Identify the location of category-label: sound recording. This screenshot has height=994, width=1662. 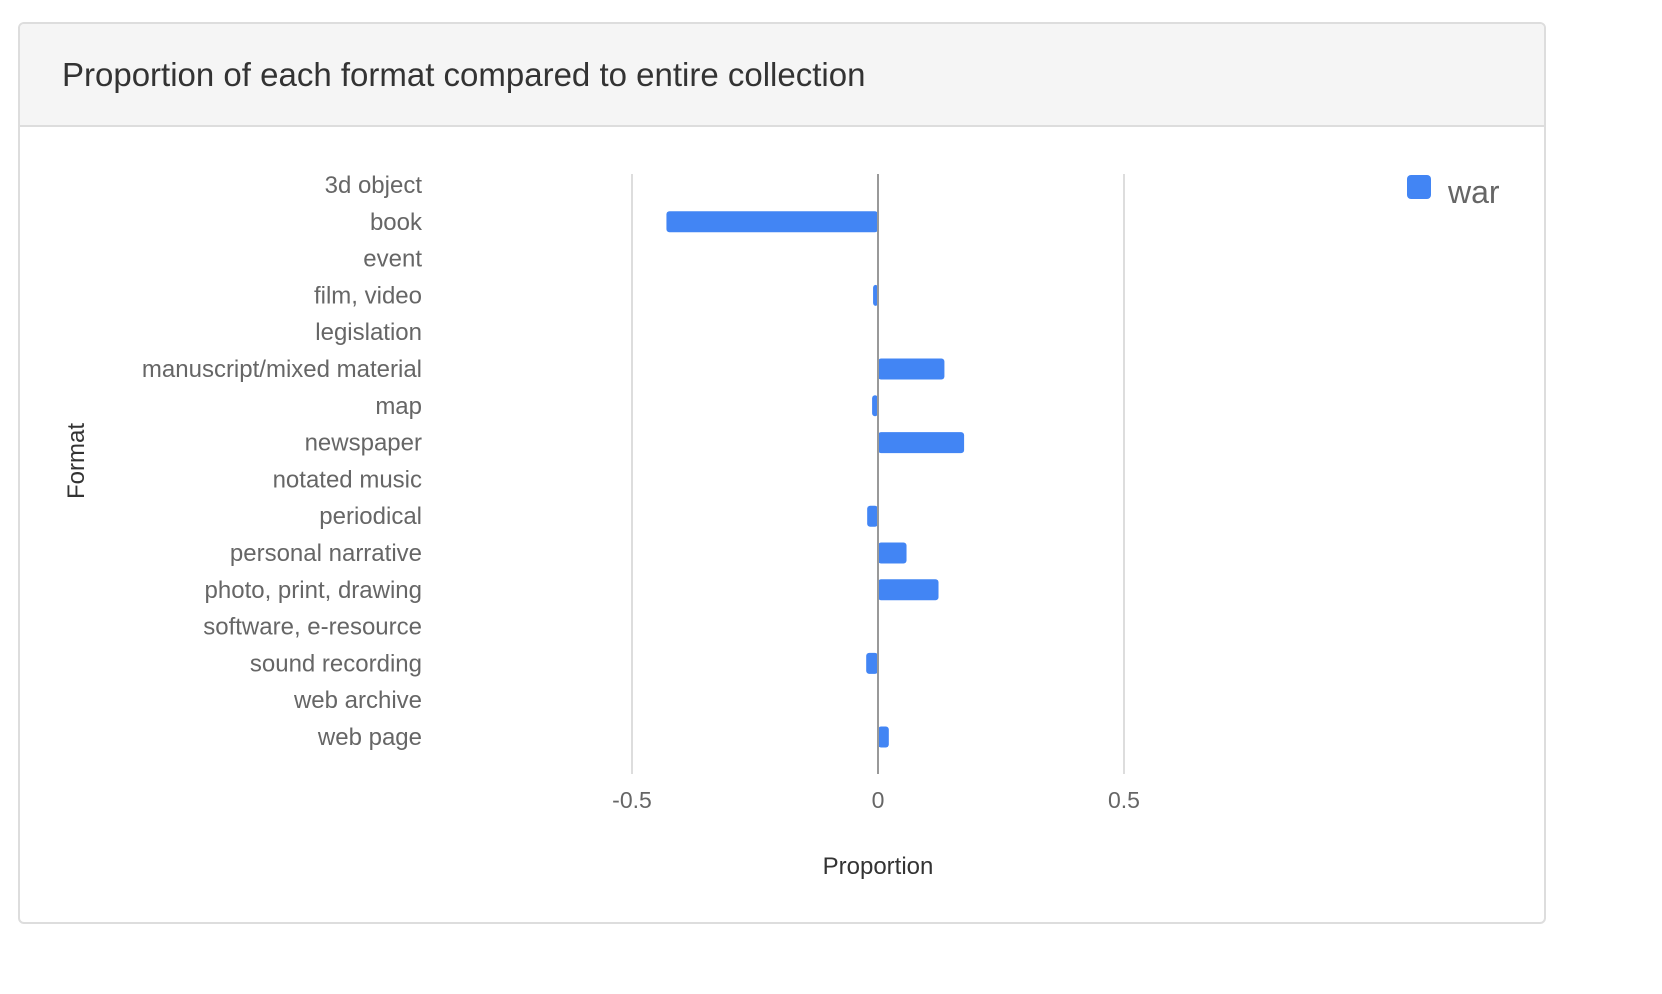
(336, 663).